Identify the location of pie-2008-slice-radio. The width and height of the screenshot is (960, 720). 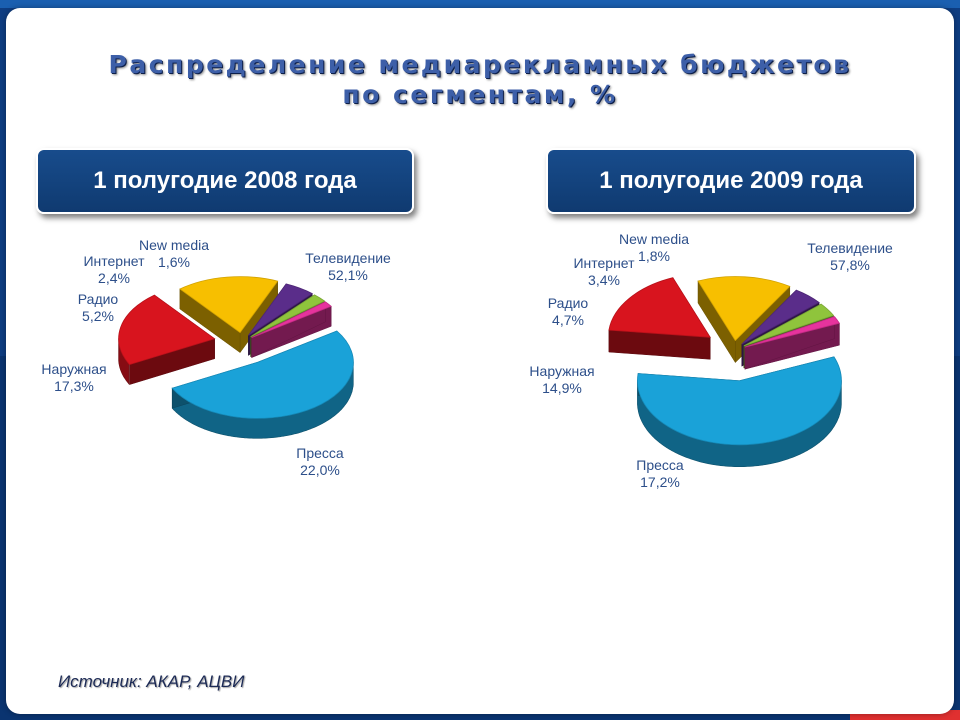
(281, 309).